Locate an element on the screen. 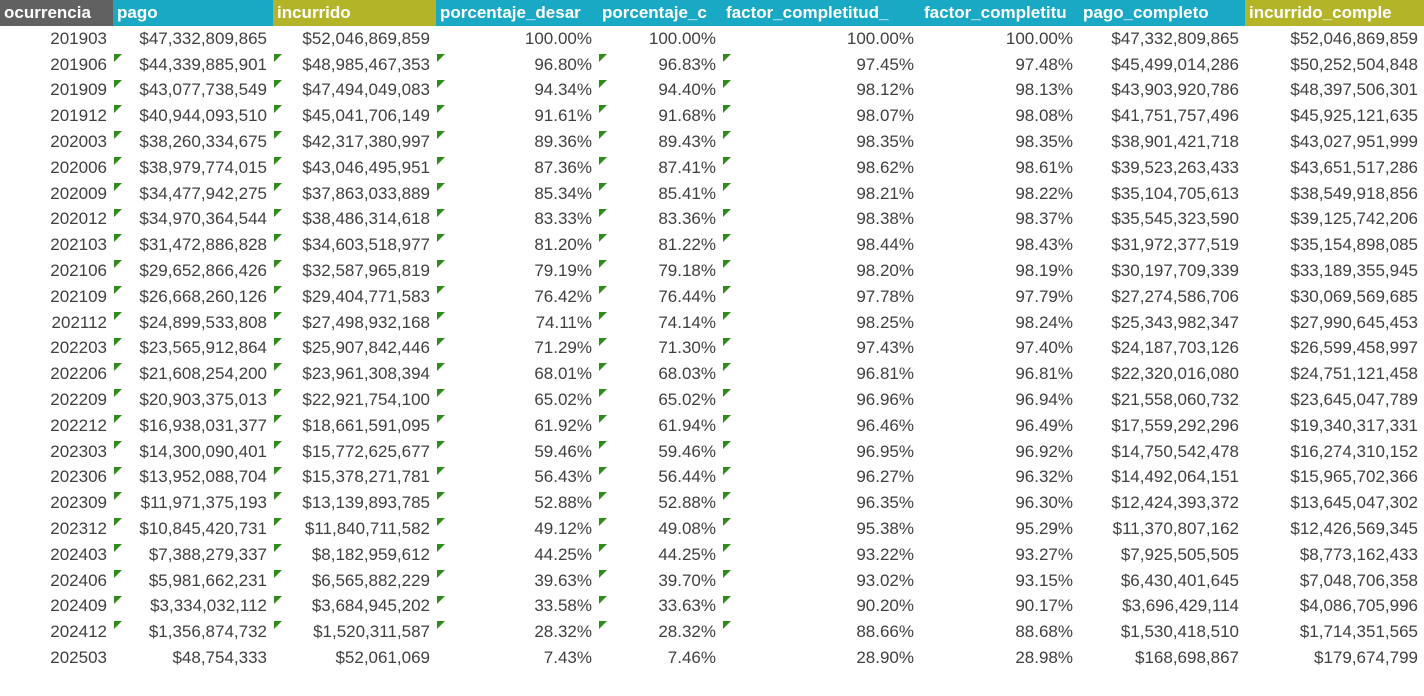  table-cell: $35,104,705,613 is located at coordinates (1175, 193).